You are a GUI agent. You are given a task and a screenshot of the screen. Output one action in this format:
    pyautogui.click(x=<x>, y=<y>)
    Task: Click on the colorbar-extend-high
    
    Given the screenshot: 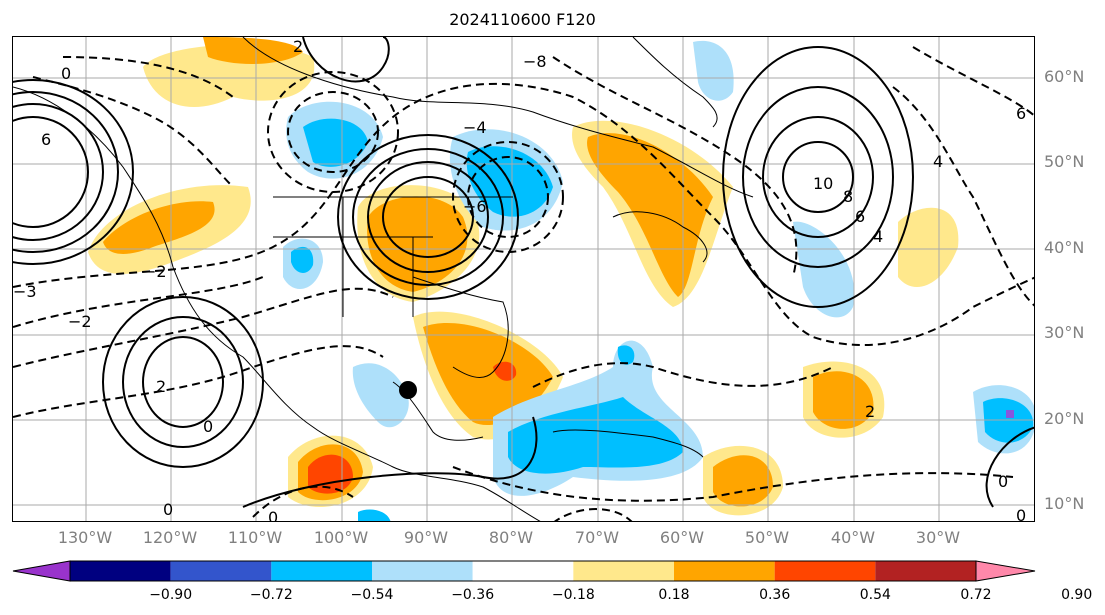 What is the action you would take?
    pyautogui.click(x=1005, y=571)
    